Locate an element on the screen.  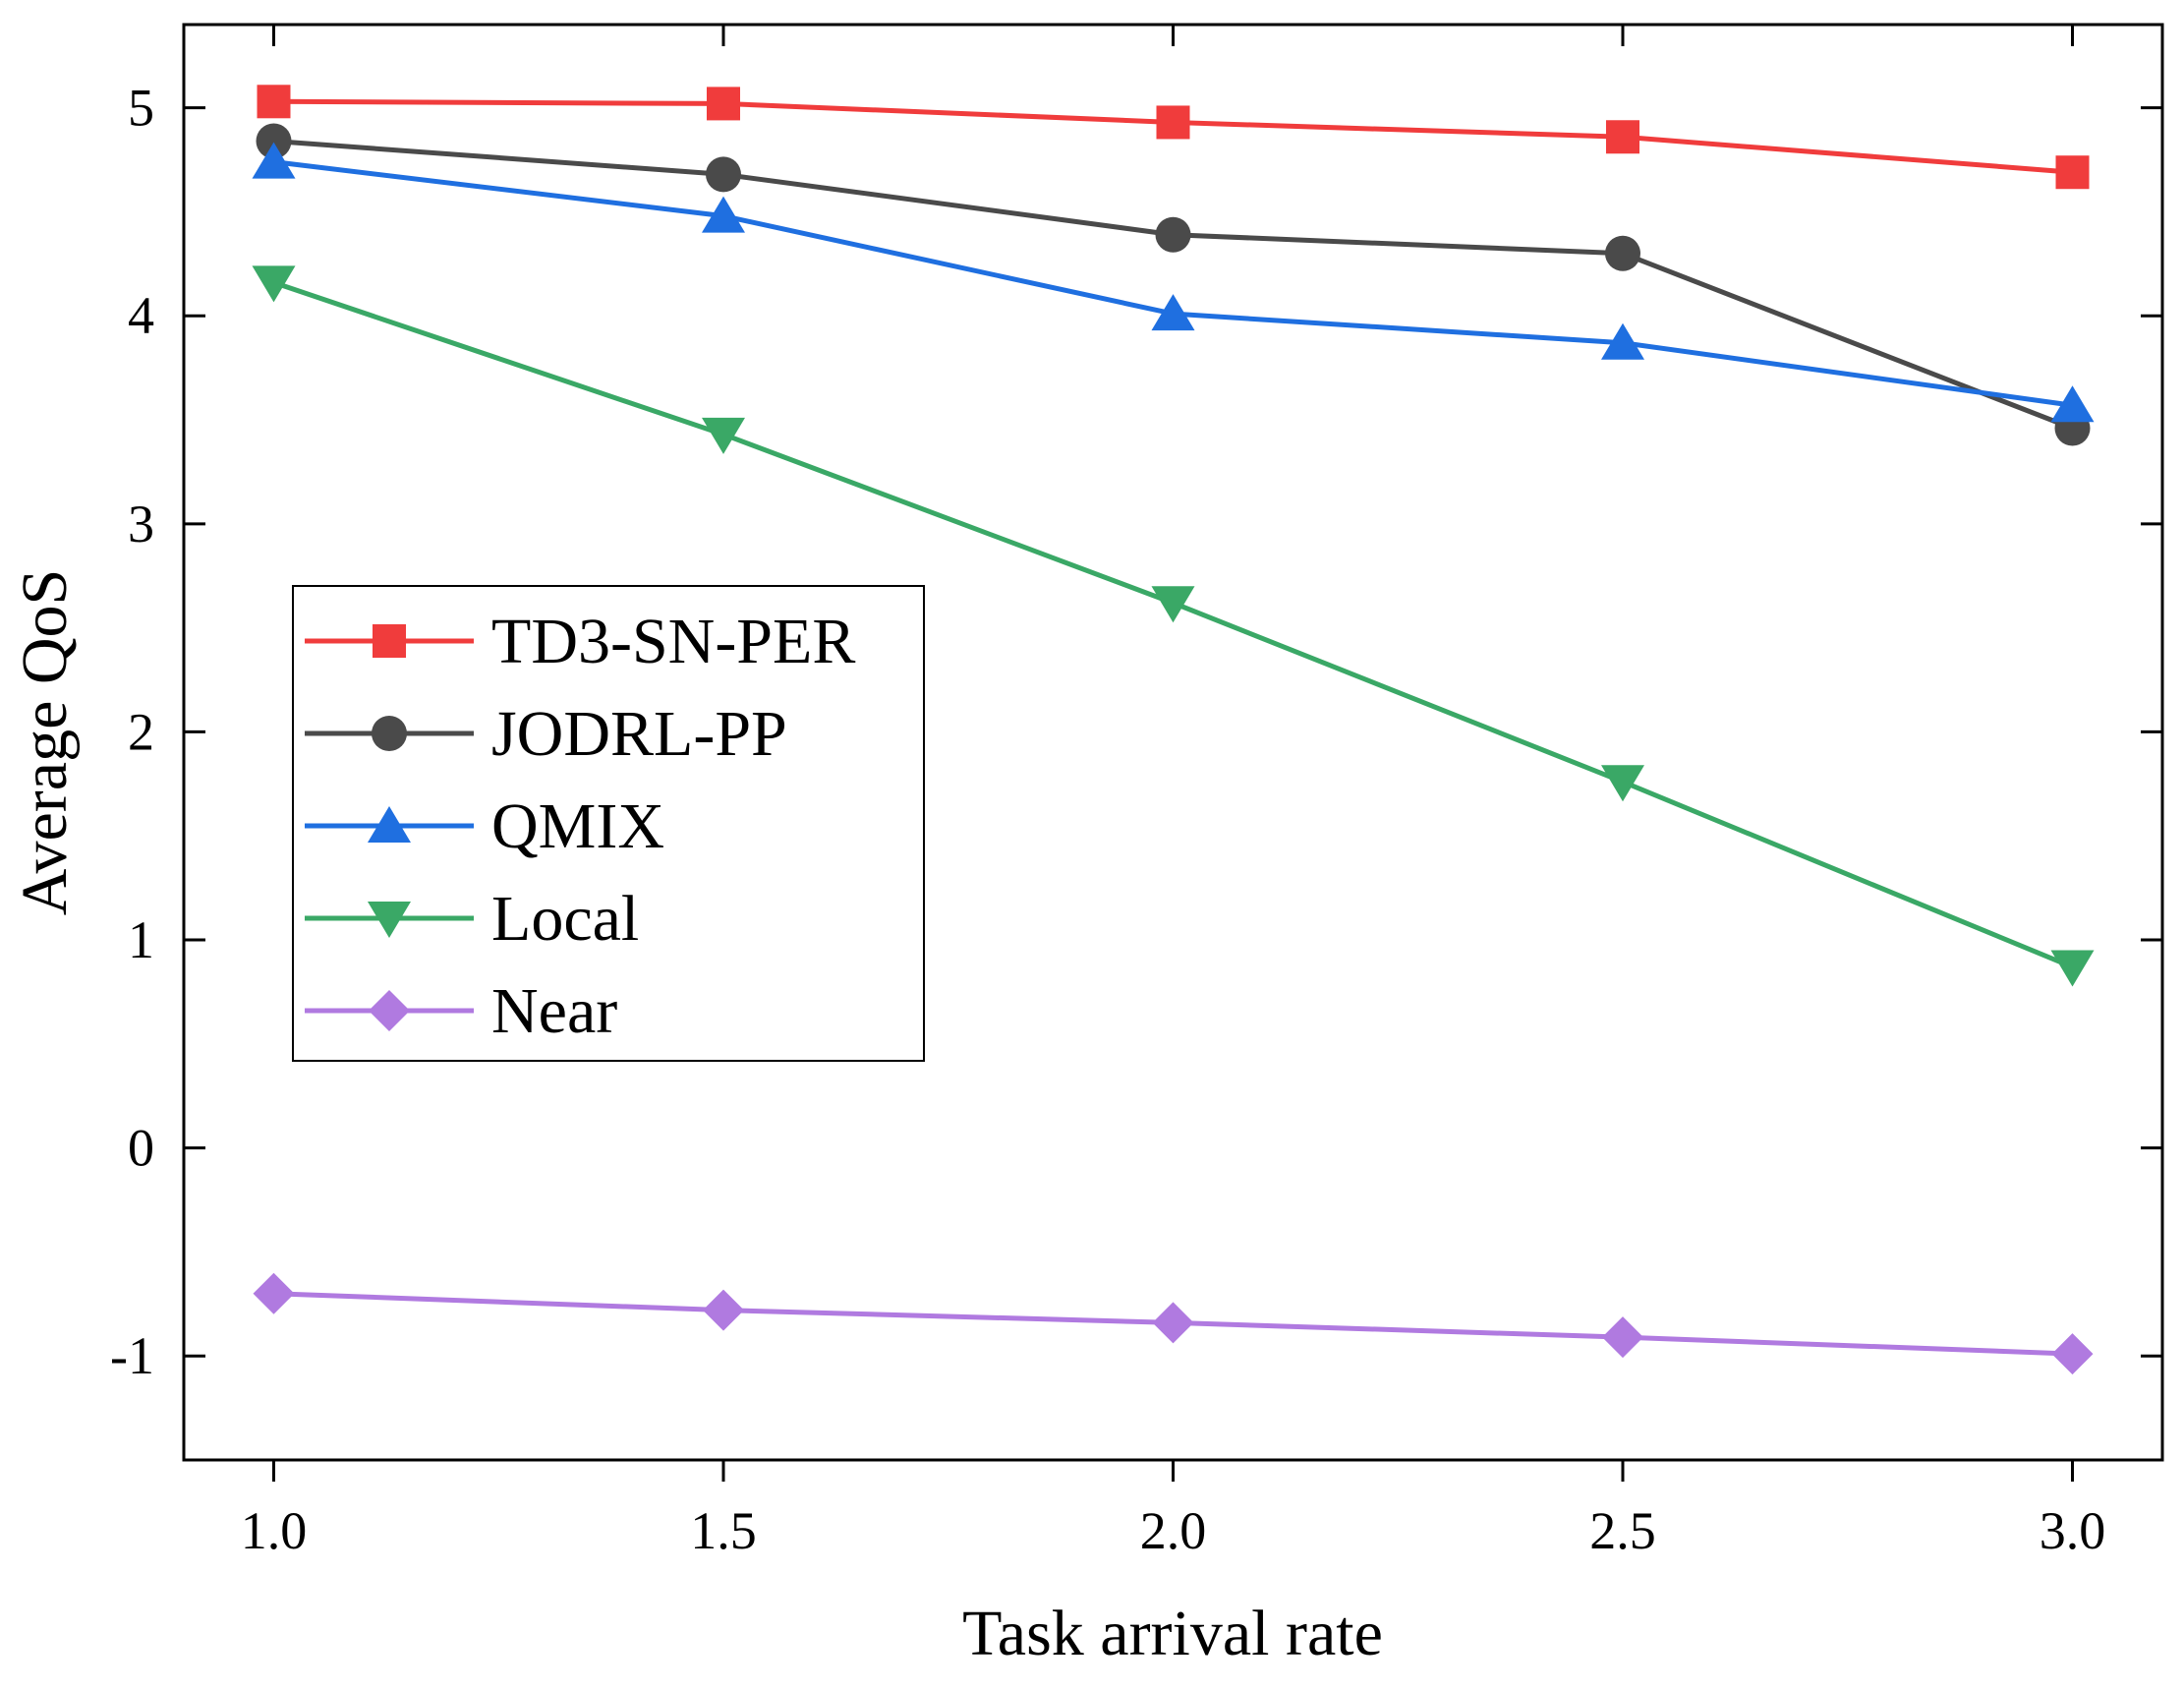
y-tick-label: 3 is located at coordinates (141, 524).